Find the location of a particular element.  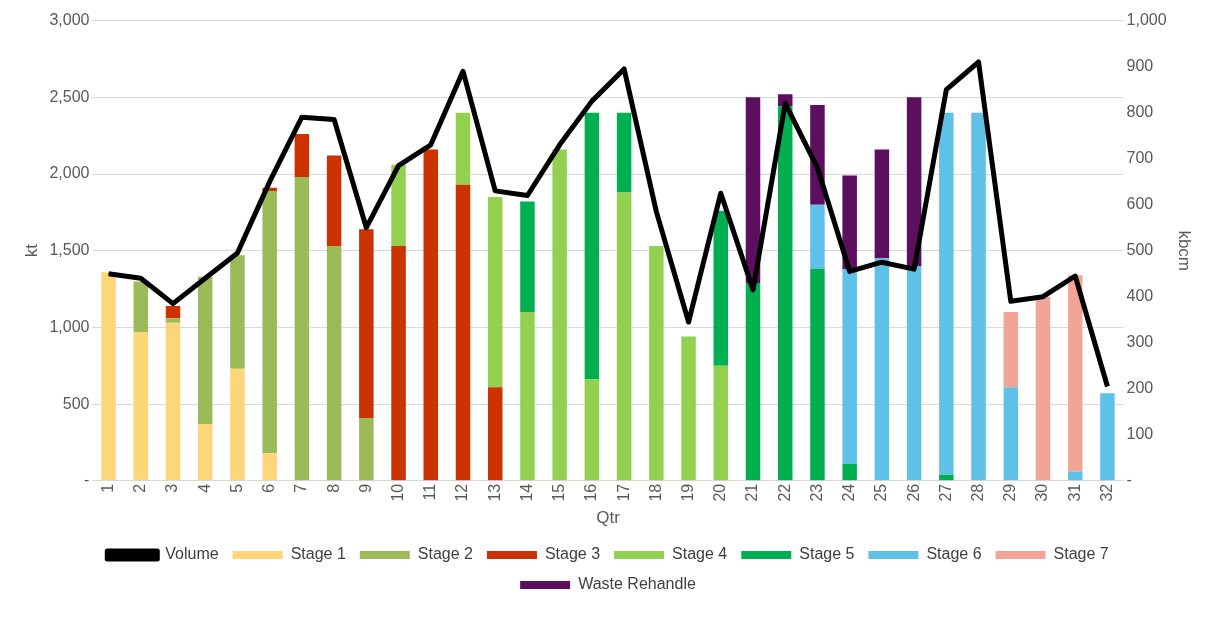

x-tick-label: 30 is located at coordinates (1042, 492).